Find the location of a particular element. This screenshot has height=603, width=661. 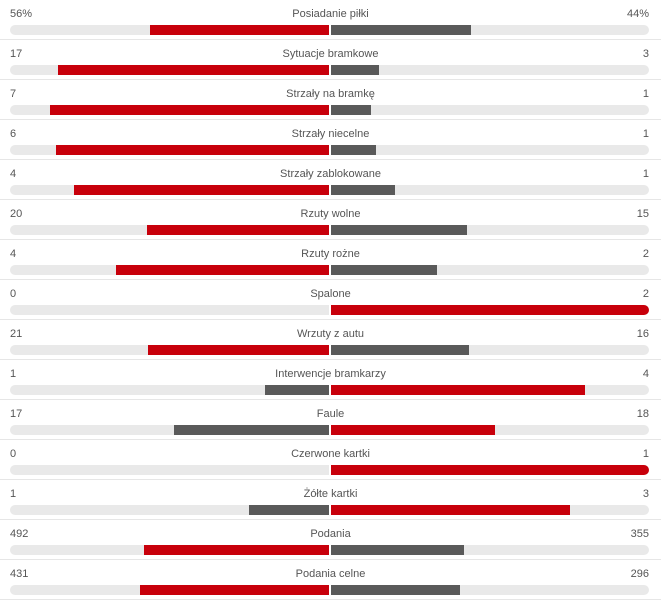

stat-label: Sytuacje bramkowe is located at coordinates (330, 54).